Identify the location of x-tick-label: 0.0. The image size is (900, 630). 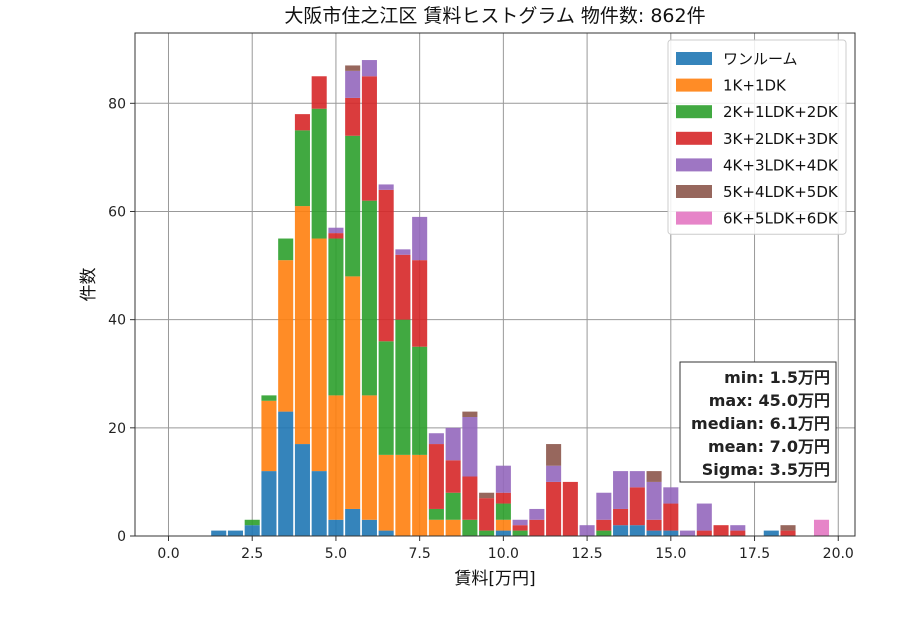
(168, 554).